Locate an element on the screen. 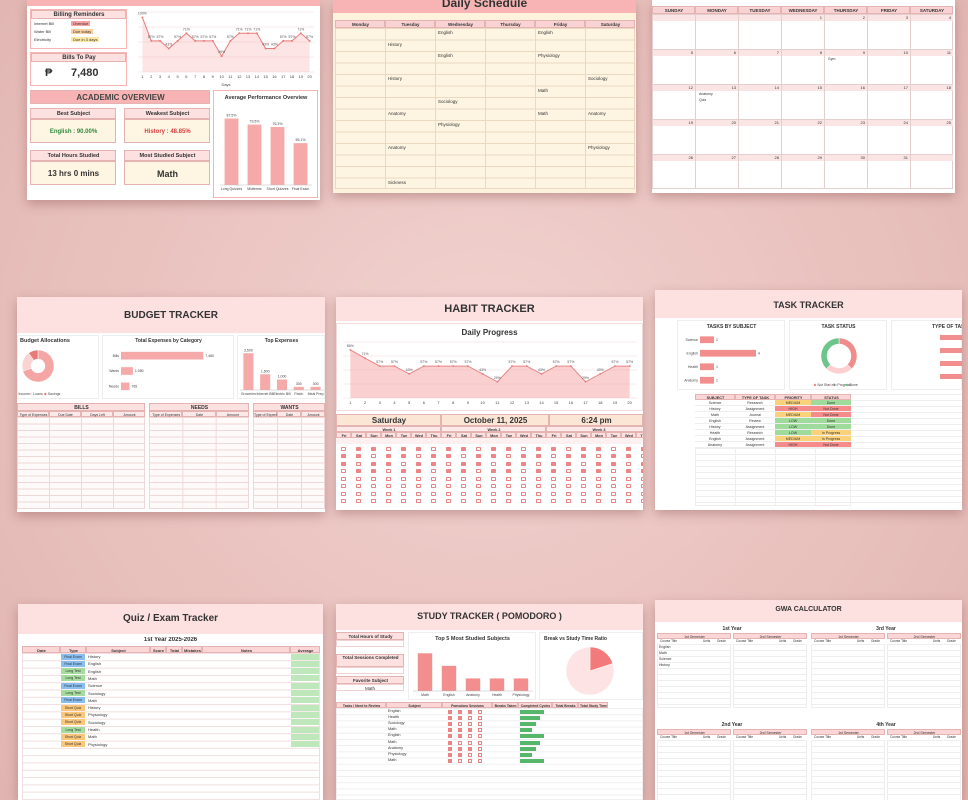 The width and height of the screenshot is (968, 800). label: Weakest Subject is located at coordinates (167, 114).